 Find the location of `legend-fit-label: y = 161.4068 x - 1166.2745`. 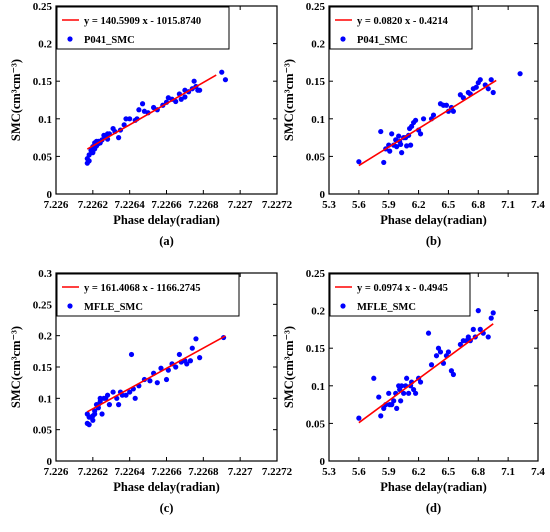

legend-fit-label: y = 161.4068 x - 1166.2745 is located at coordinates (142, 288).